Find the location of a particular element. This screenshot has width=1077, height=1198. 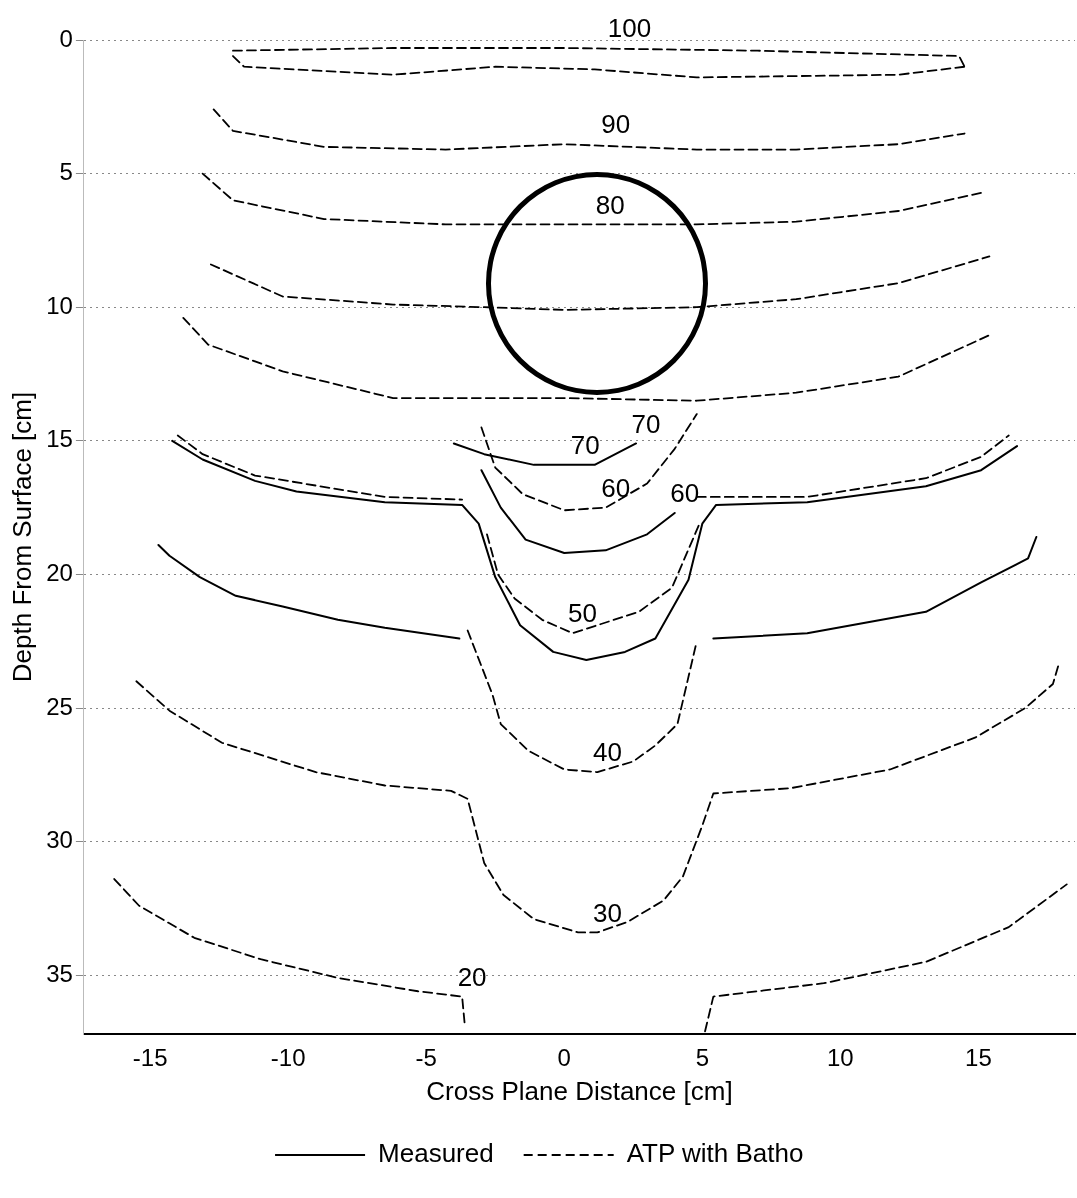

annotation: 20 is located at coordinates (472, 976).